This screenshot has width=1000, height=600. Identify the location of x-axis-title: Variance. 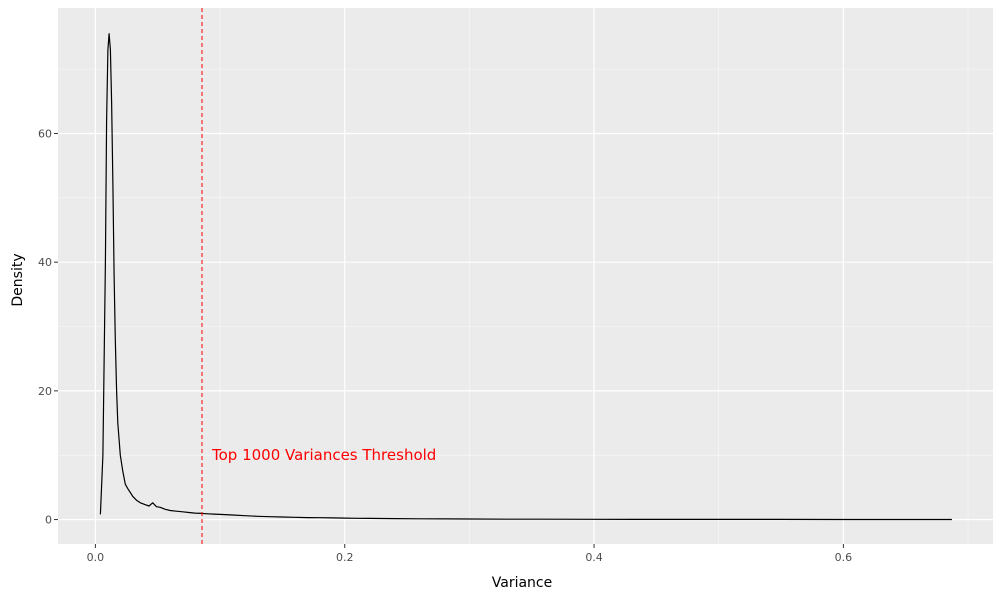
(522, 583).